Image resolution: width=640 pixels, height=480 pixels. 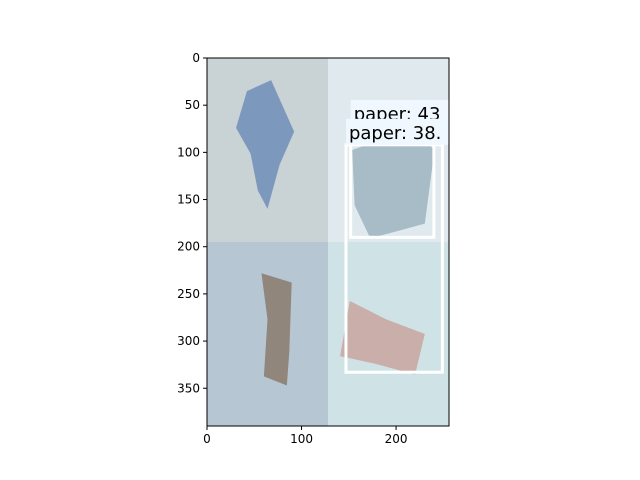 What do you see at coordinates (188, 152) in the screenshot?
I see `y-tick-label: 100` at bounding box center [188, 152].